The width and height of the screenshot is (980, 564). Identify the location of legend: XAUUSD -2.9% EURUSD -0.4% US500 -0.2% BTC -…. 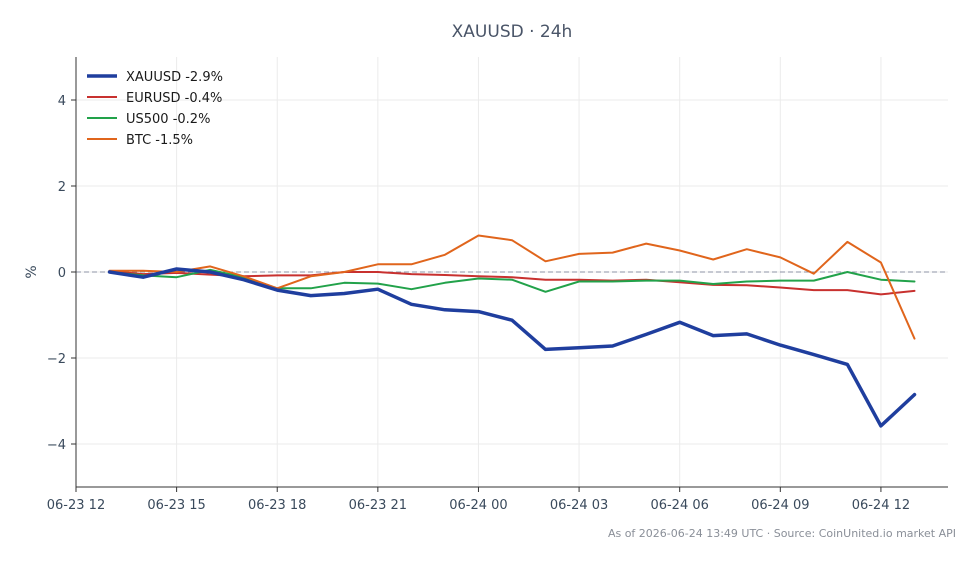
(155, 109).